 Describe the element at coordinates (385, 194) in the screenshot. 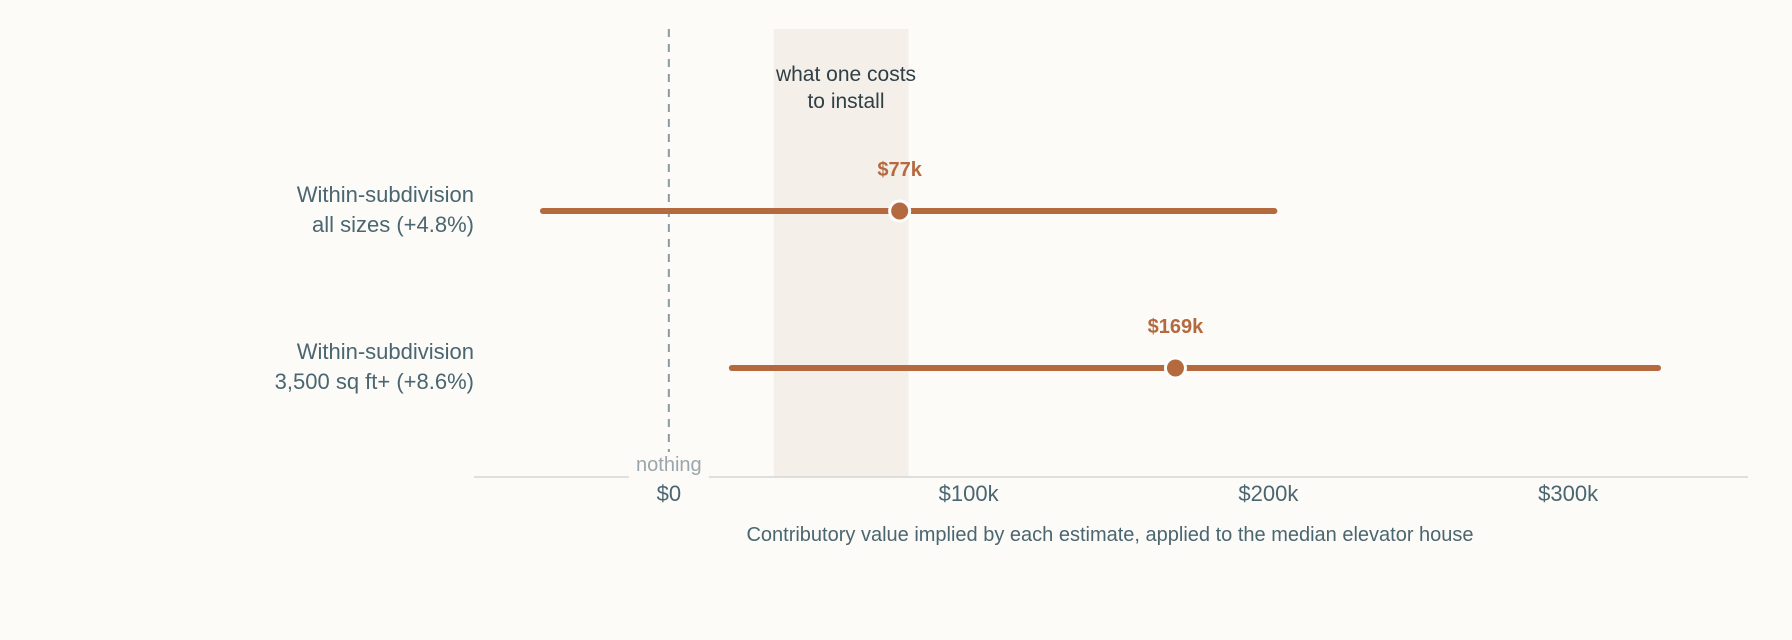

I see `row-label-all-sizes-line1: Within-subdivision` at that location.